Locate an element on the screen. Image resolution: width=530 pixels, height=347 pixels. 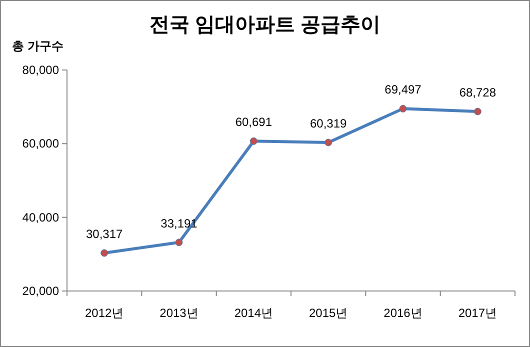
x-tick-label: 2013년 is located at coordinates (179, 313).